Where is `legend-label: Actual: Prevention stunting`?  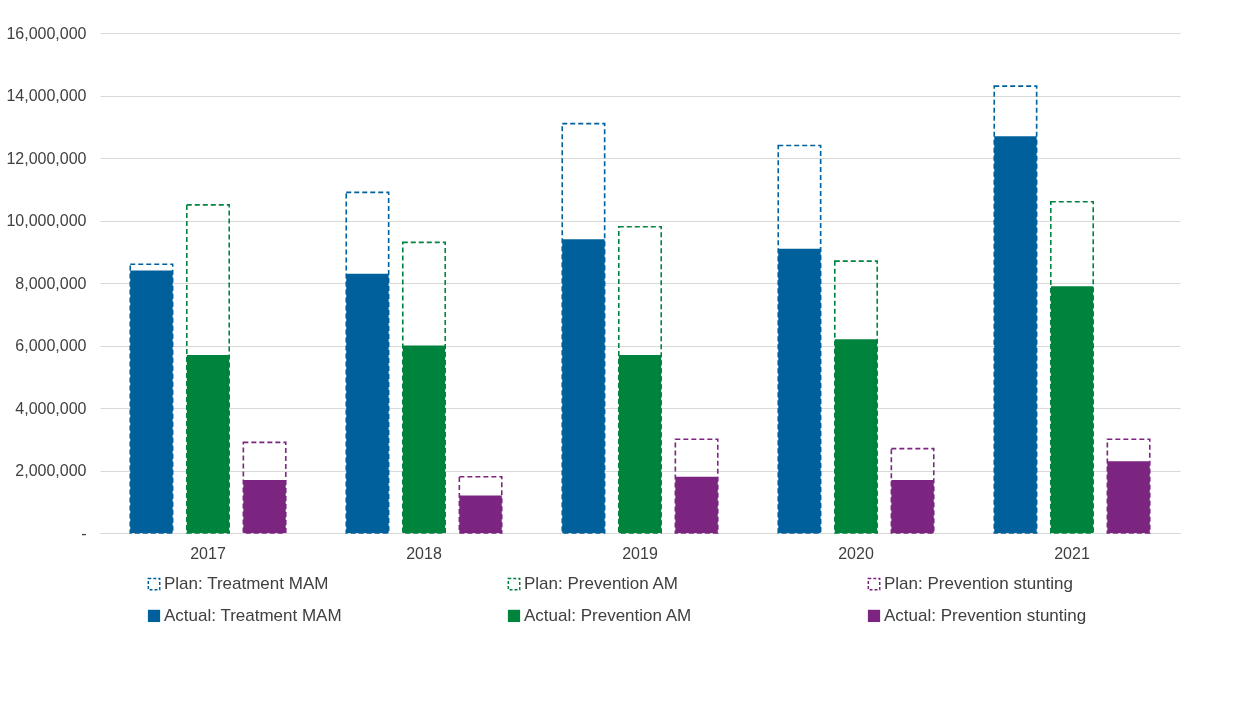 legend-label: Actual: Prevention stunting is located at coordinates (985, 615).